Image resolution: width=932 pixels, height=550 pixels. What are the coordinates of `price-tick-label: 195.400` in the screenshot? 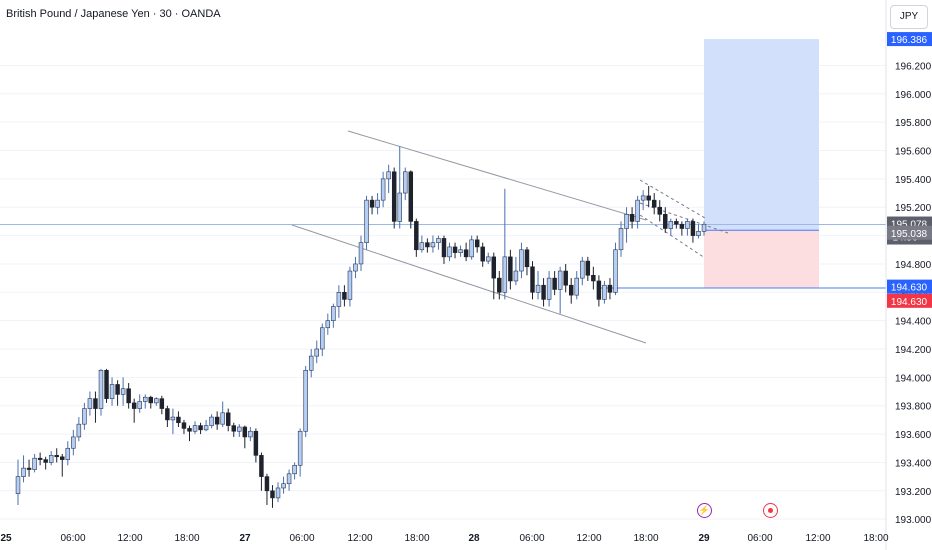 It's located at (913, 180).